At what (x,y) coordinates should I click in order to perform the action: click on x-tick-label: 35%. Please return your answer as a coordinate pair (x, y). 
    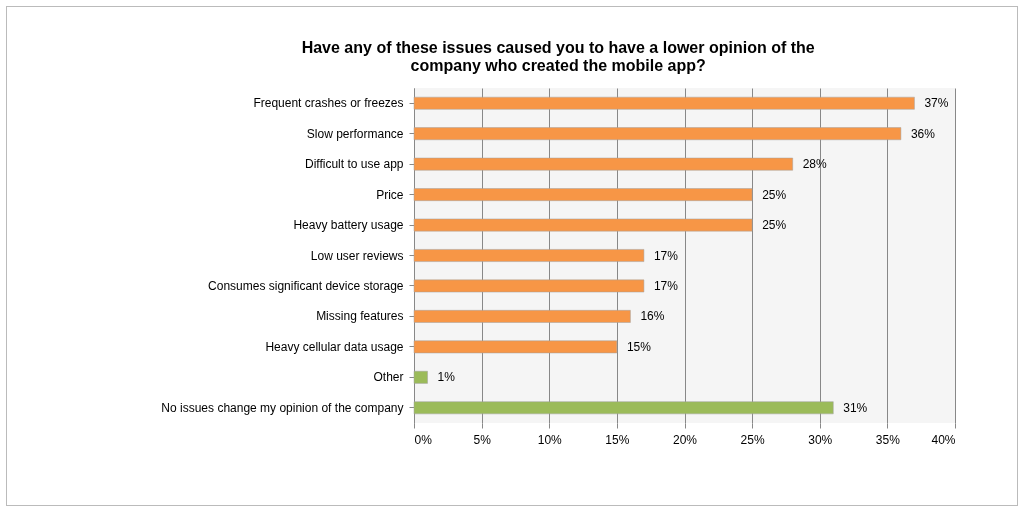
    Looking at the image, I should click on (888, 439).